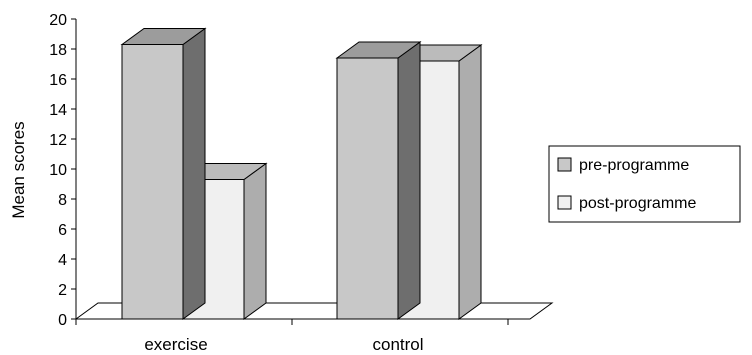 The image size is (752, 355). I want to click on y-tick-label: 18, so click(58, 50).